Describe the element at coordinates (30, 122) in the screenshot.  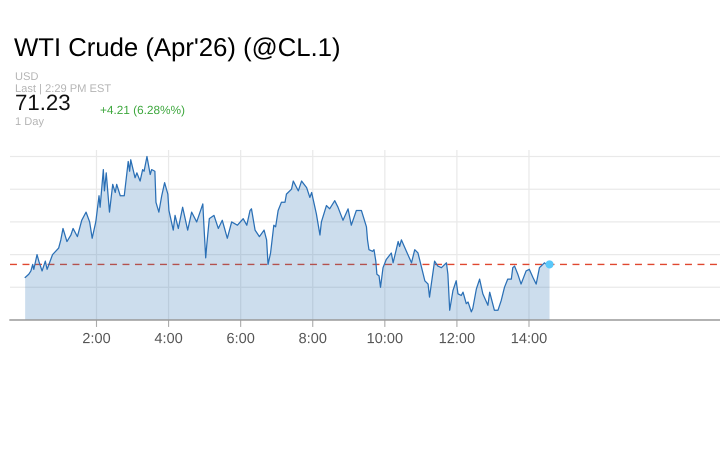
I see `text: 1 Day` at that location.